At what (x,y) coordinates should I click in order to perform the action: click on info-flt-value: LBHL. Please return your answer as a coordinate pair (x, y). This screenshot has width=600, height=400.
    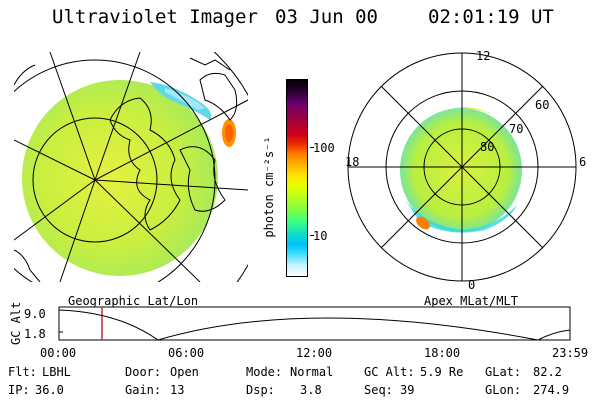
    Looking at the image, I should click on (56, 372).